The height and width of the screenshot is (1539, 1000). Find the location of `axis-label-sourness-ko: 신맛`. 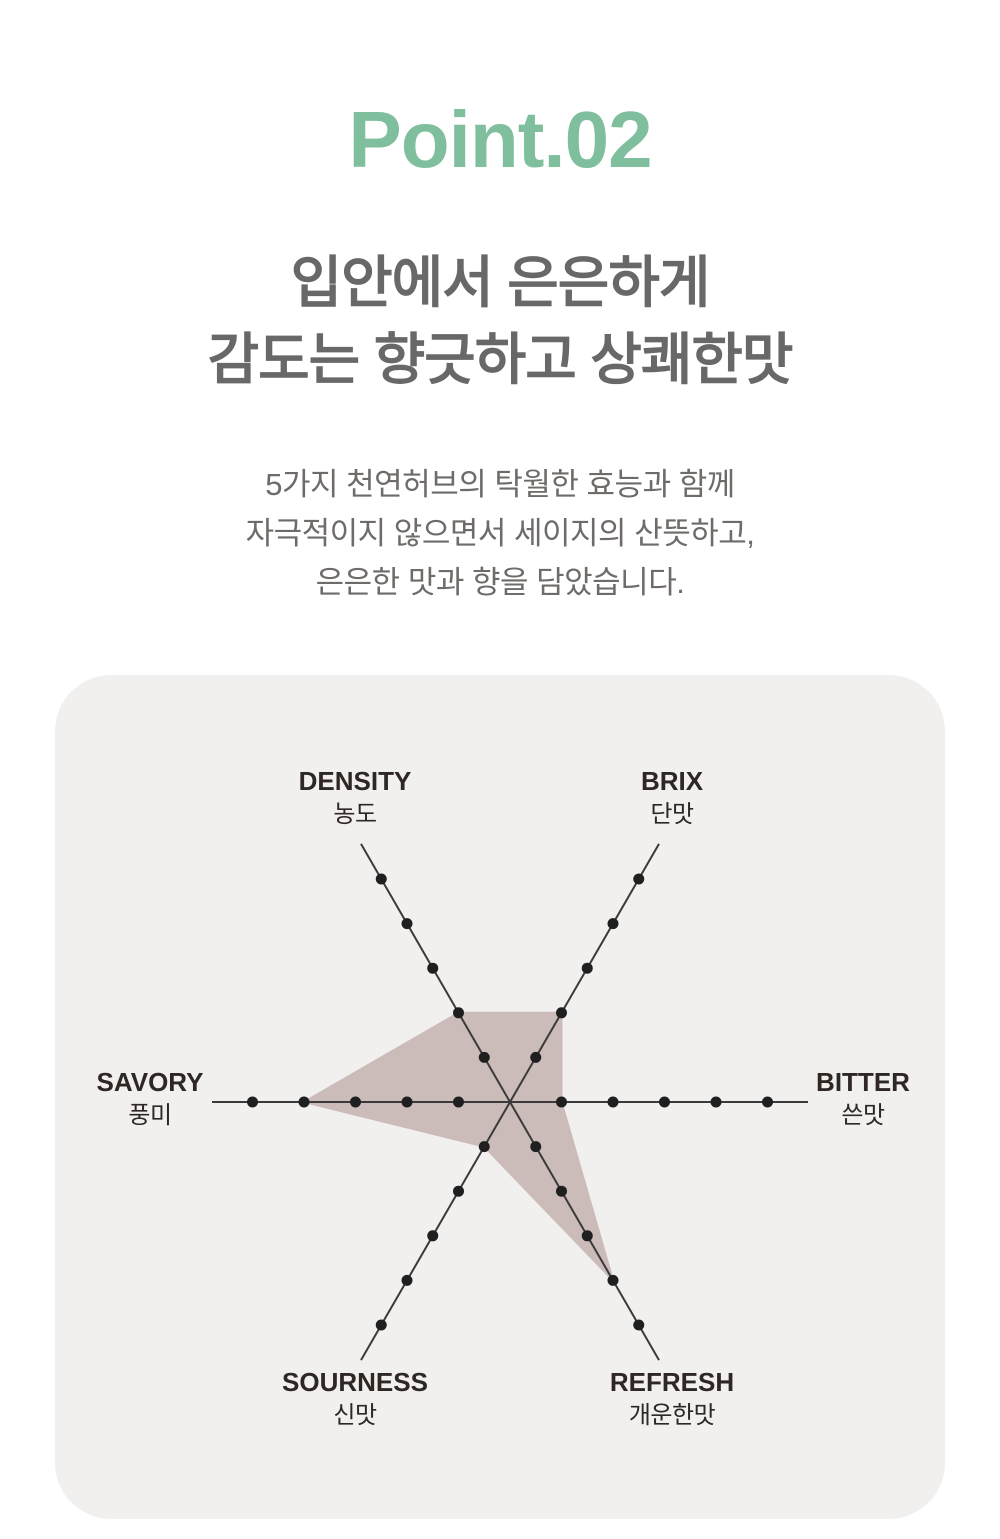

axis-label-sourness-ko: 신맛 is located at coordinates (355, 1415).